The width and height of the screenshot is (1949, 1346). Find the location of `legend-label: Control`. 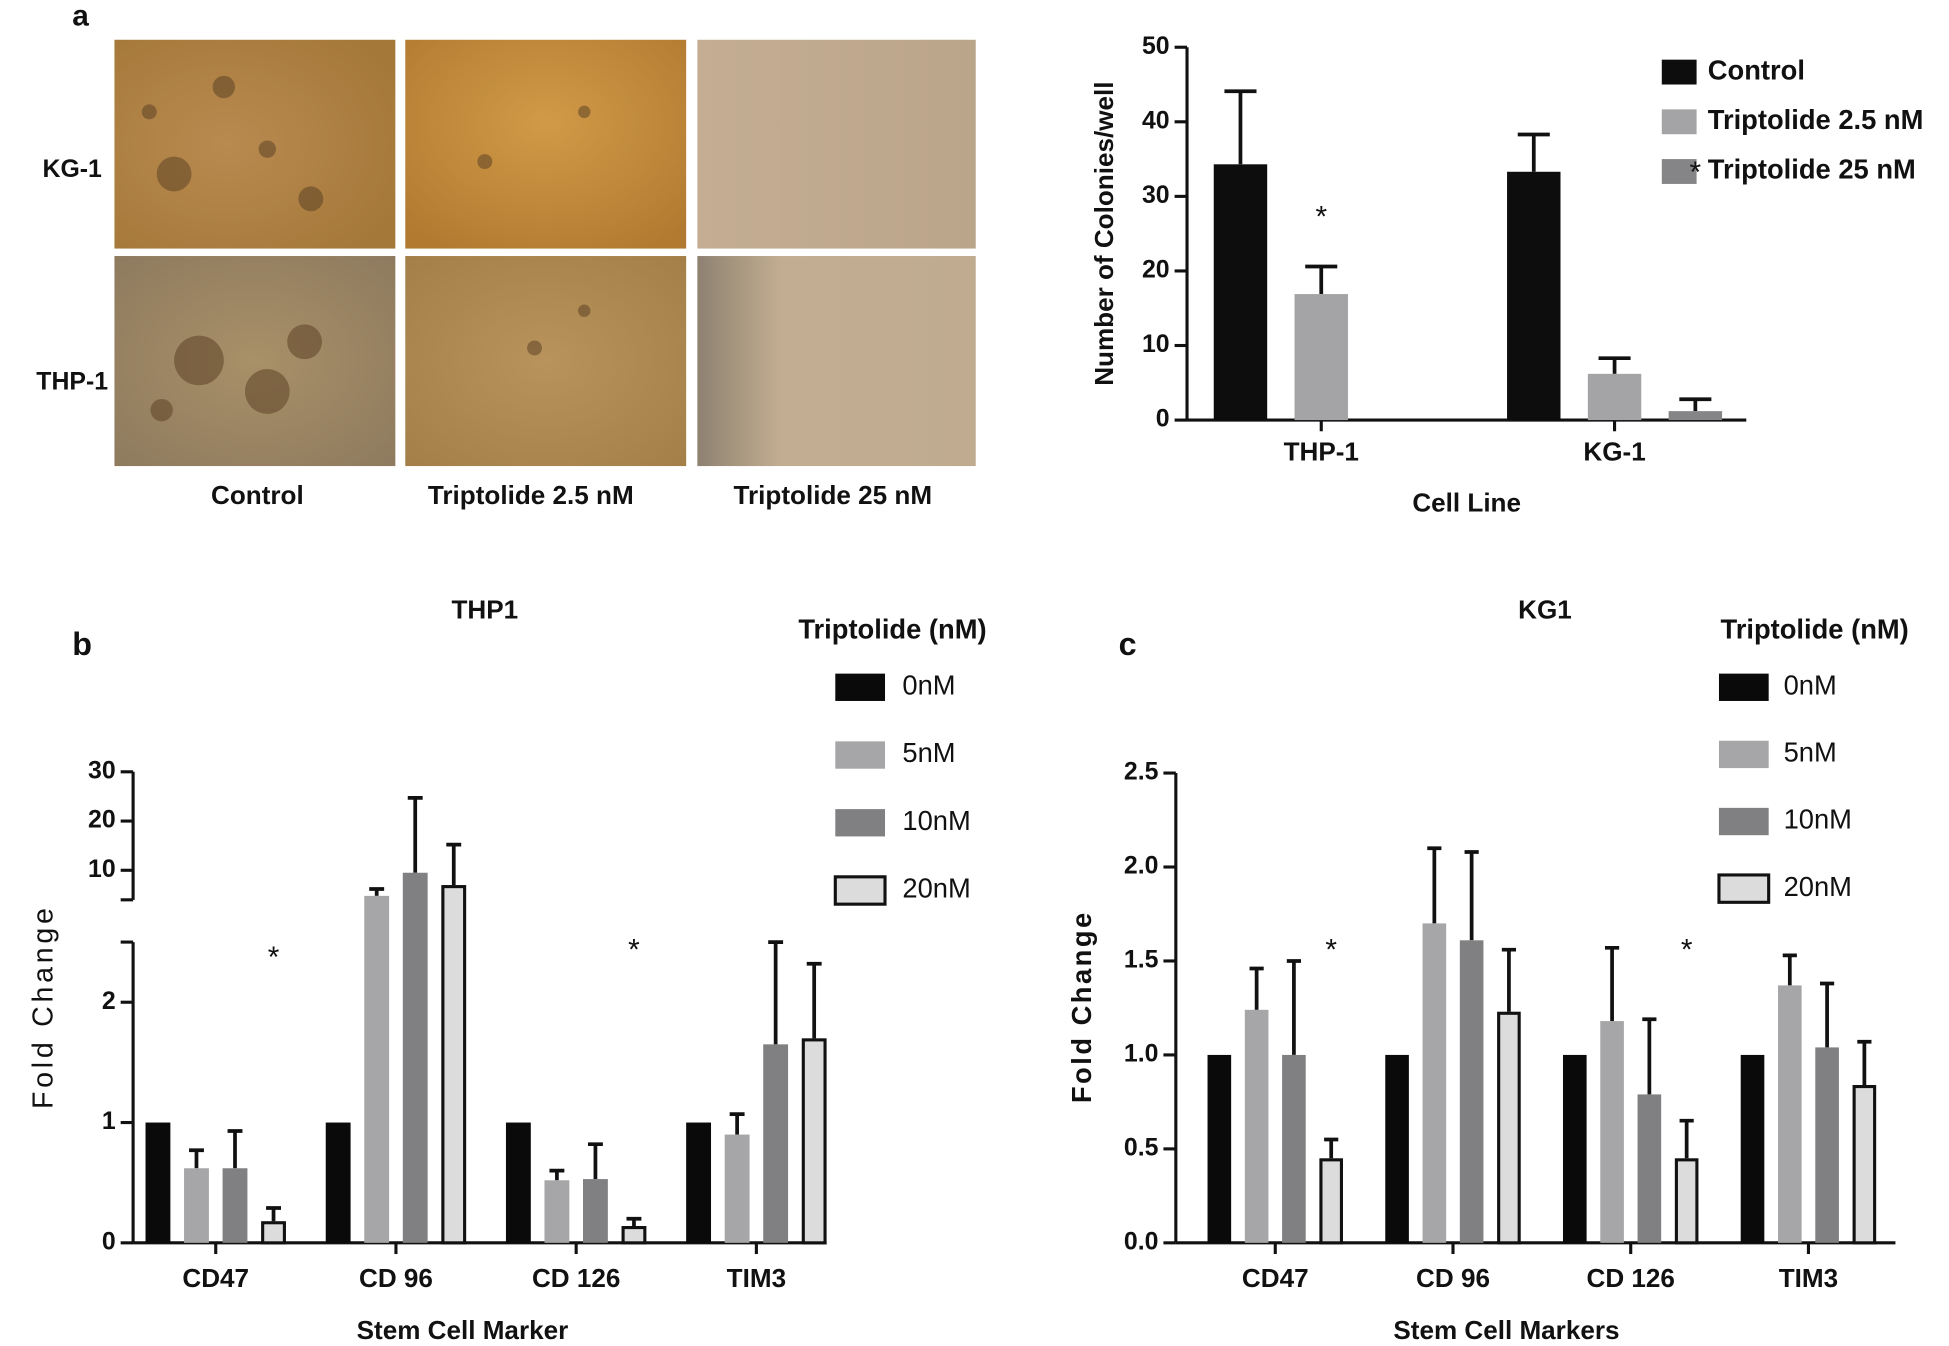

legend-label: Control is located at coordinates (1756, 69).